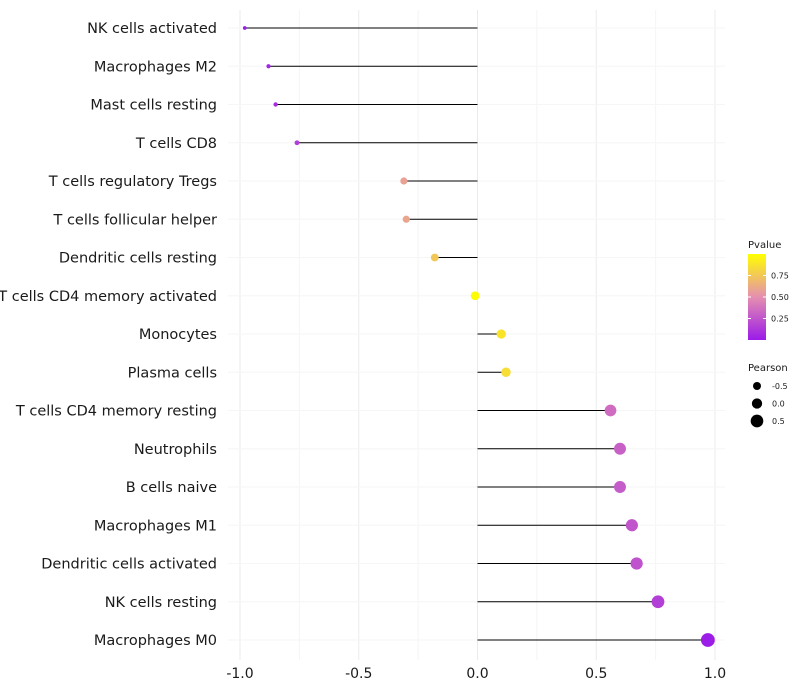  What do you see at coordinates (138, 259) in the screenshot?
I see `y-tick-label: Dendritic cells resting` at bounding box center [138, 259].